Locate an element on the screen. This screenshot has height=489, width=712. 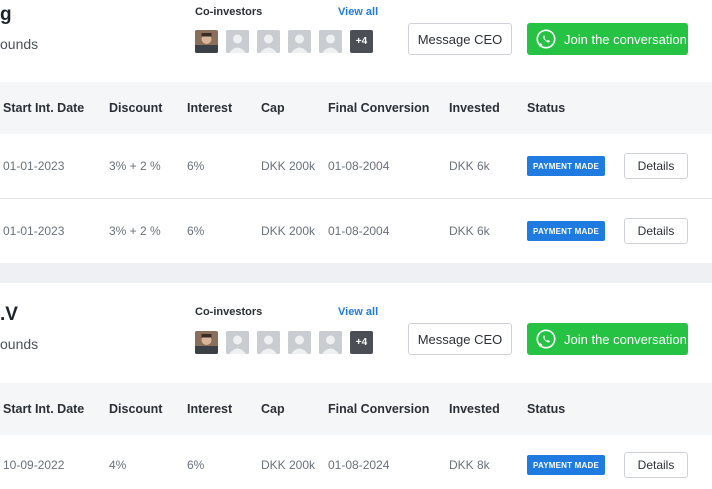
cell-final-conversion: 01-08-2024 is located at coordinates (359, 465).